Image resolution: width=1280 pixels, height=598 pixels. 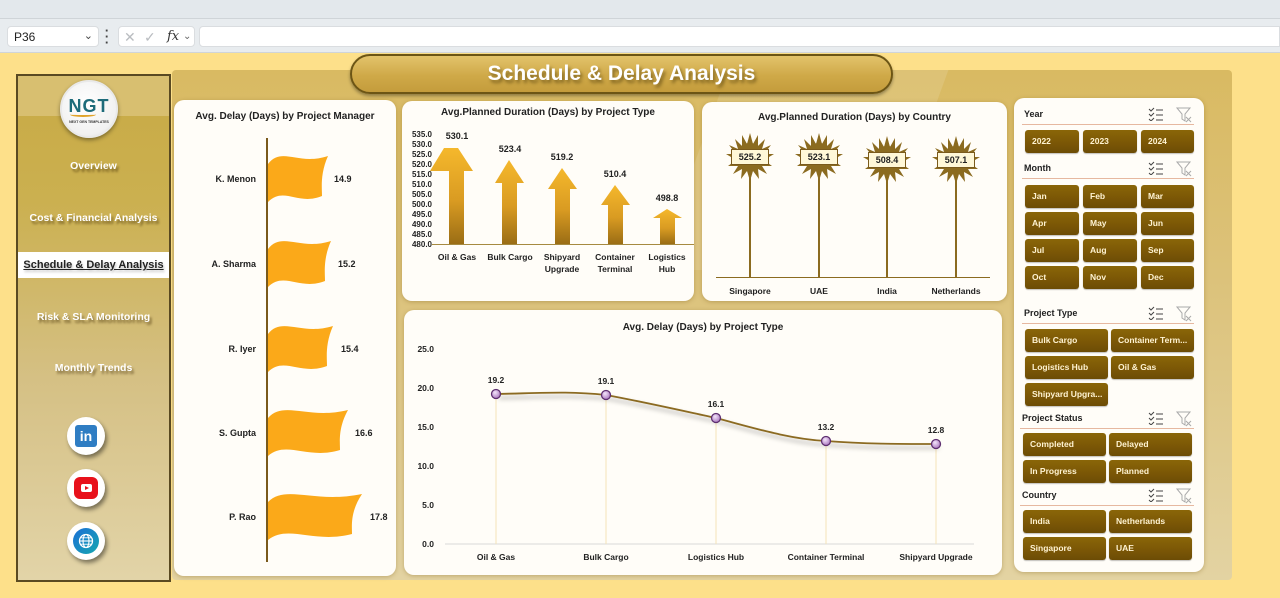 I want to click on sidebar-item-cost-financial: Cost & Financial Analysis, so click(x=93, y=218).